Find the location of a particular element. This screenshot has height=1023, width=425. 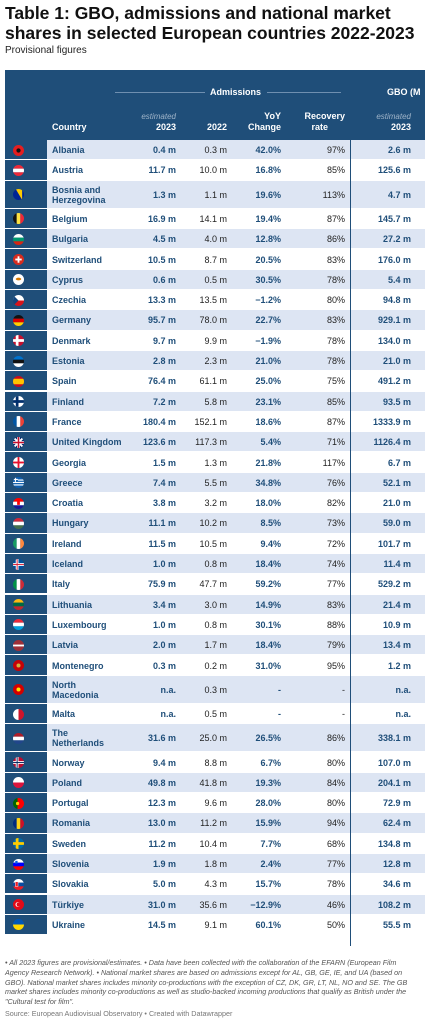

gbo-2023-cell: 62.4 m is located at coordinates (396, 823).